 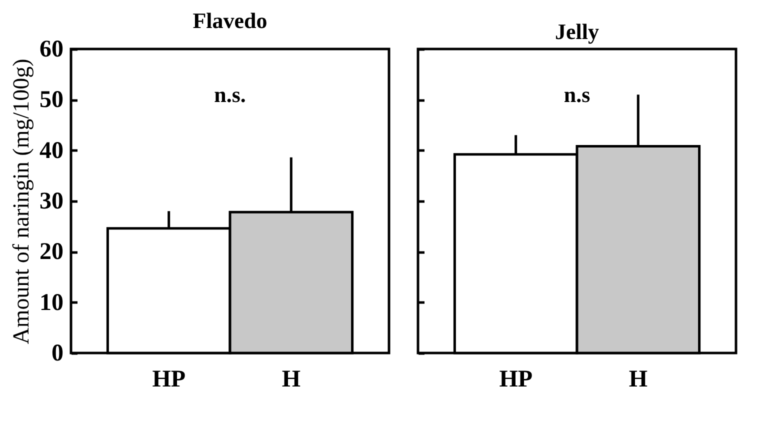 What do you see at coordinates (52, 201) in the screenshot?
I see `y-tick-label: 30` at bounding box center [52, 201].